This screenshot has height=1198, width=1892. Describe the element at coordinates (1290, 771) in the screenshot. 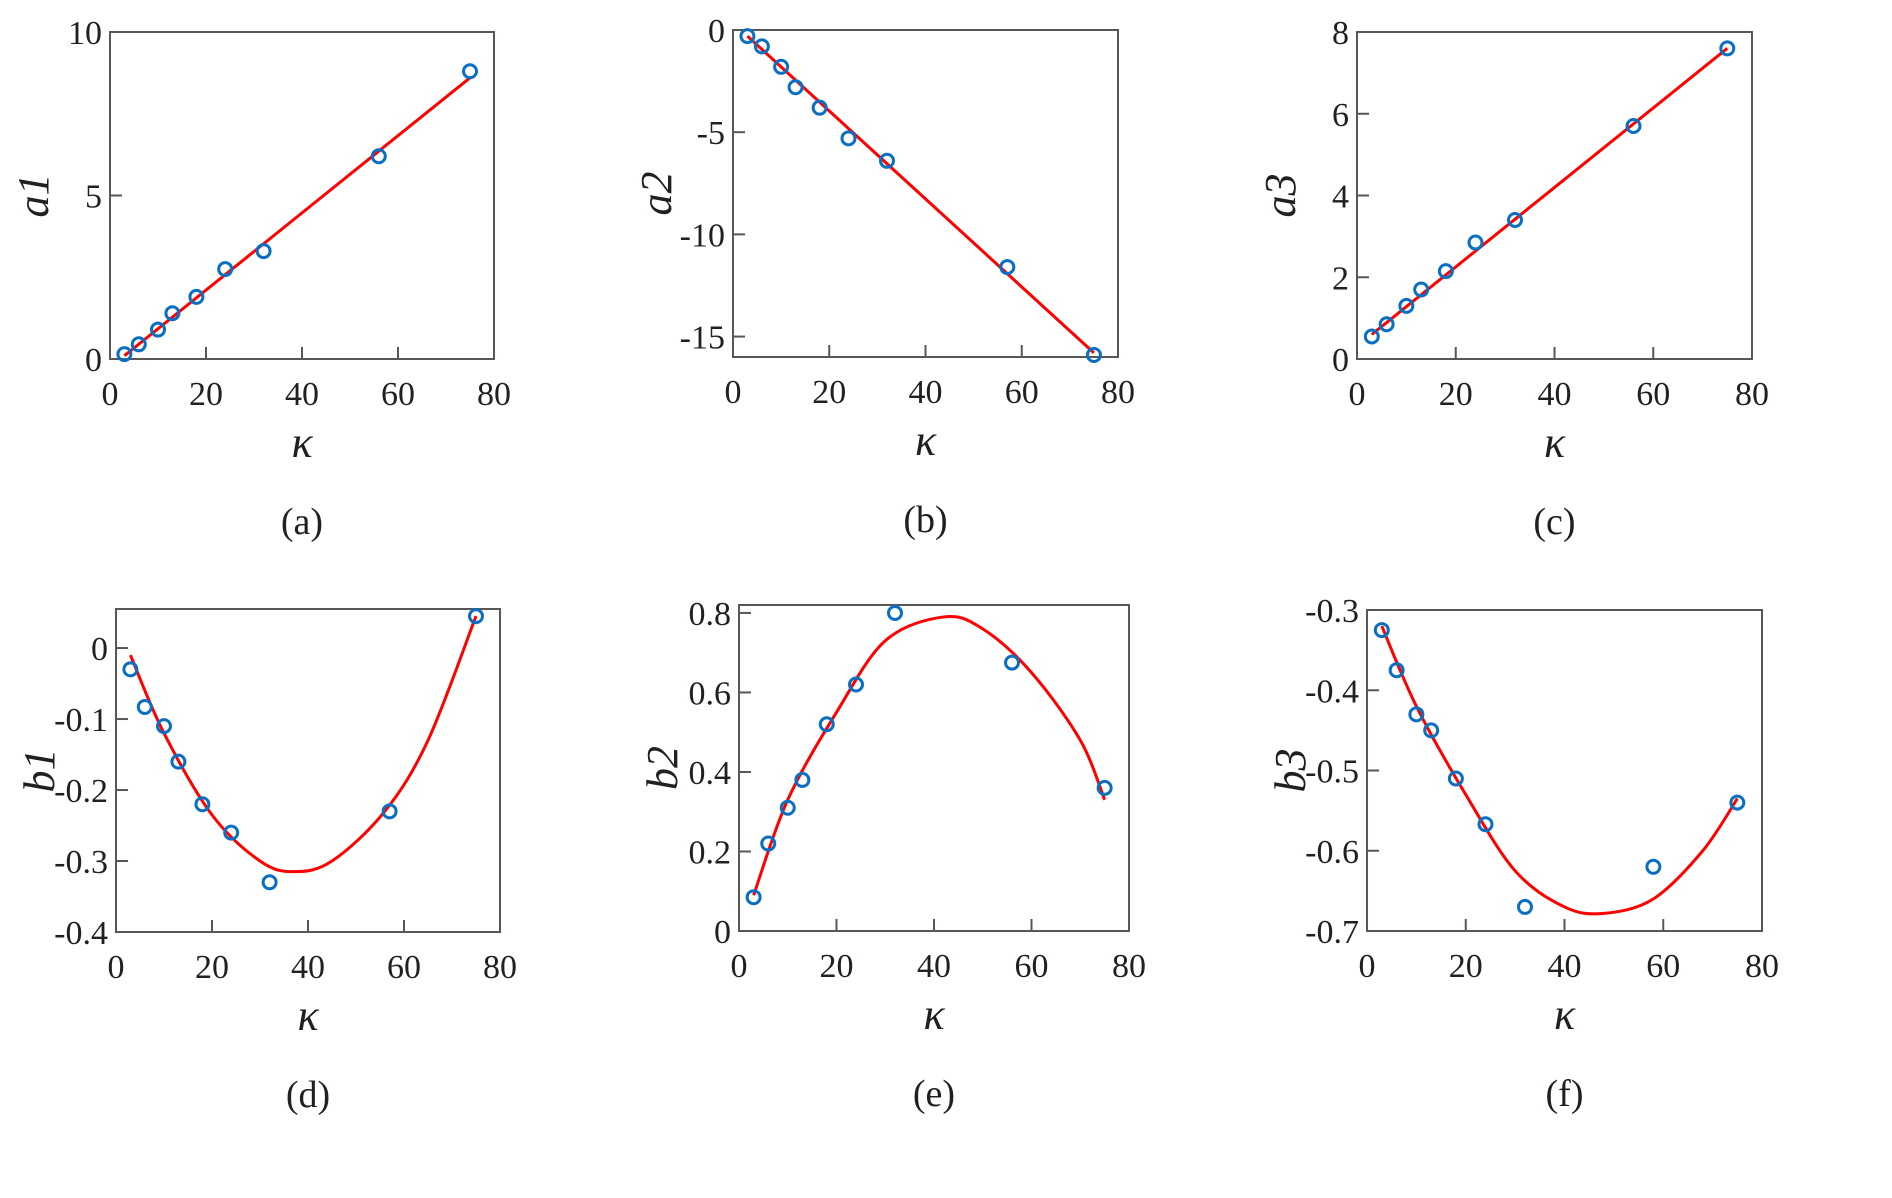

I see `y-axis-label: b3` at that location.